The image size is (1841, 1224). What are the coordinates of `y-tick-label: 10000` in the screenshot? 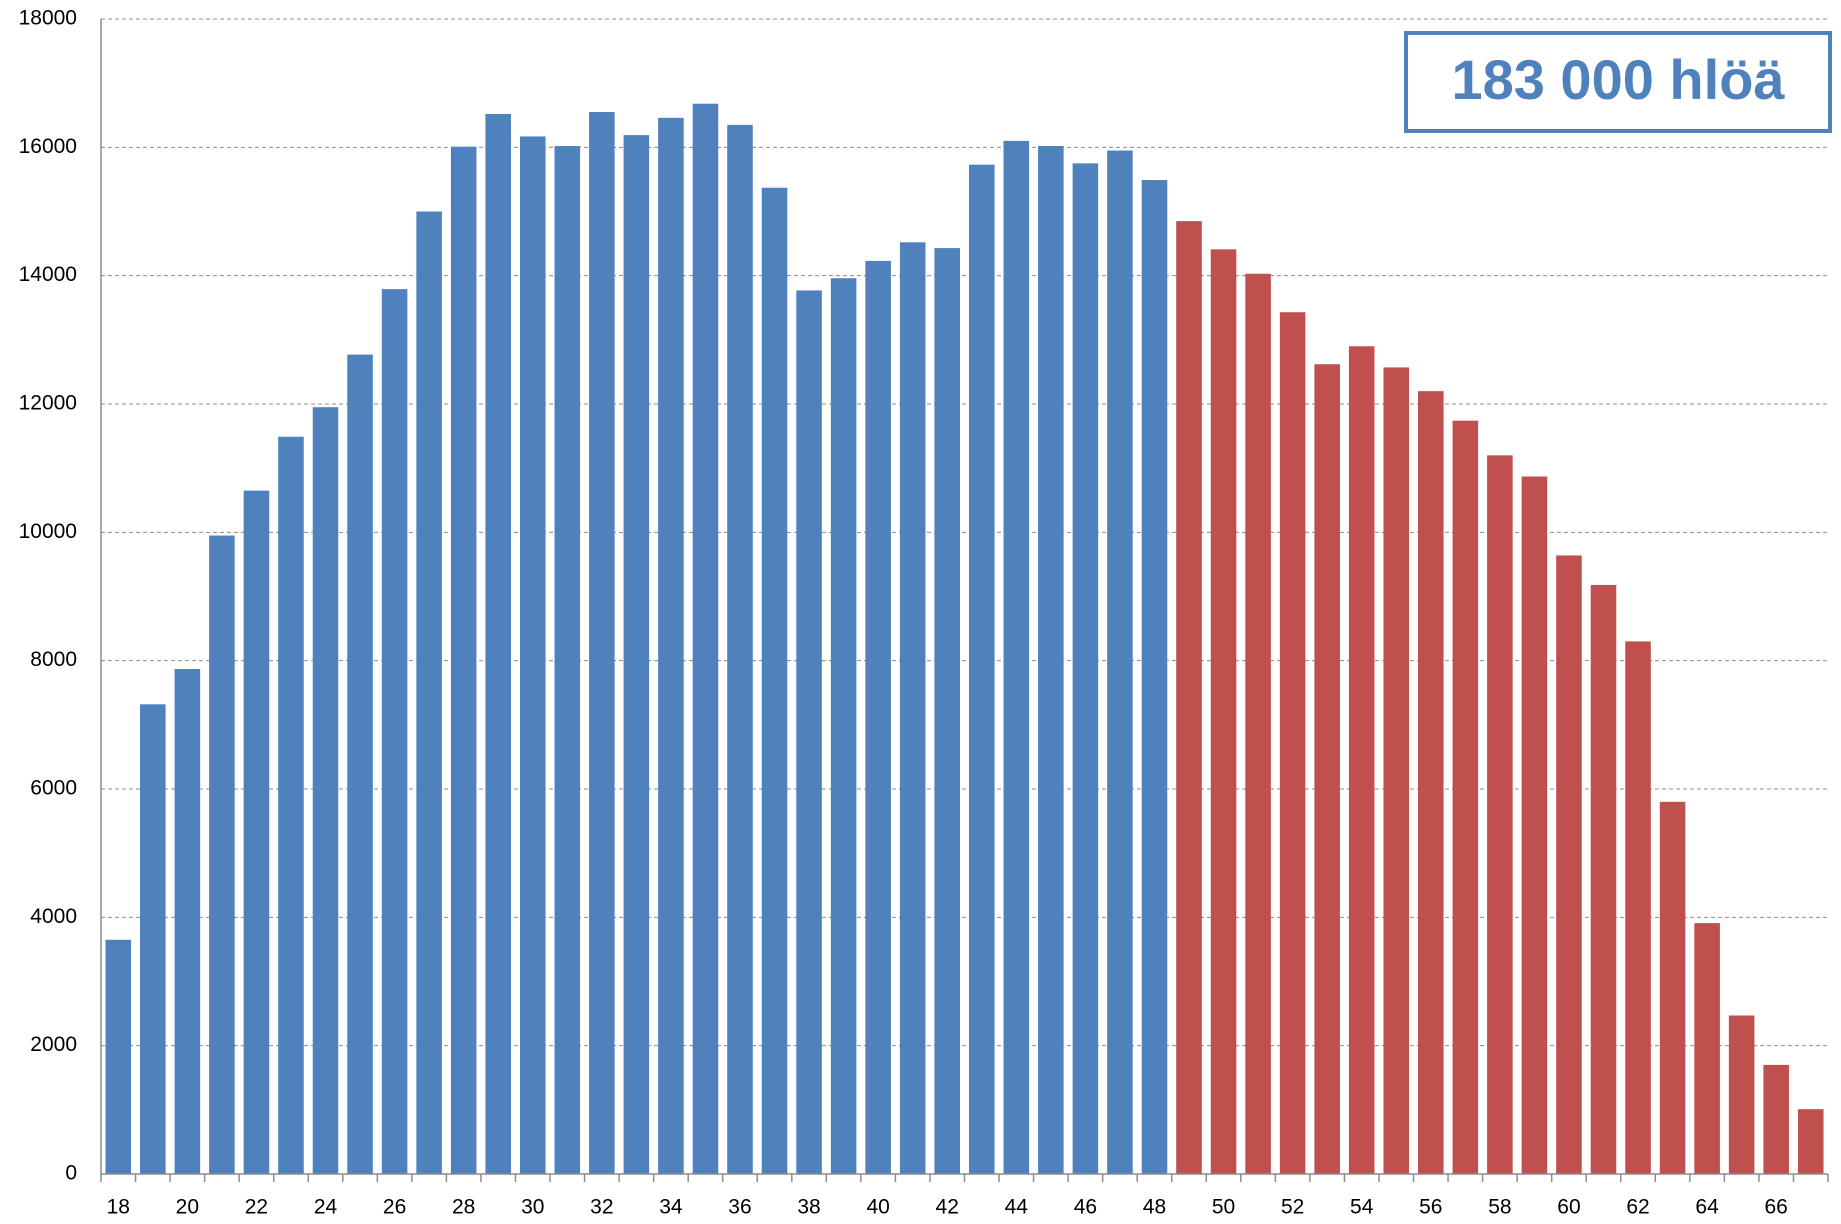 It's located at (48, 531).